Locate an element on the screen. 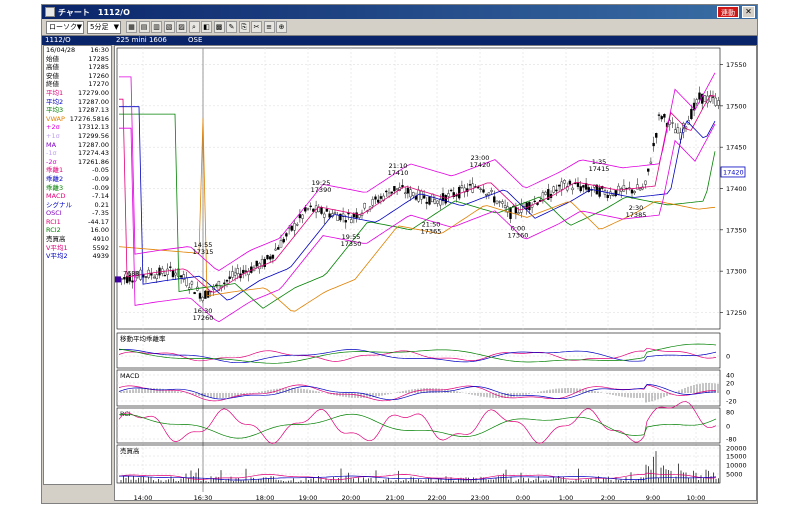 This screenshot has height=507, width=800. toolbar-tool-icon: ✂ is located at coordinates (256, 27).